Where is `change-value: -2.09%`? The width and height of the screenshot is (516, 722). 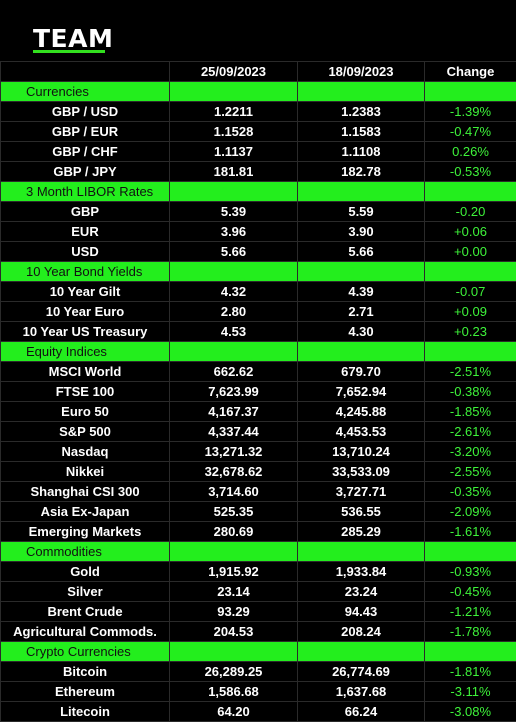
change-value: -2.09% is located at coordinates (470, 512).